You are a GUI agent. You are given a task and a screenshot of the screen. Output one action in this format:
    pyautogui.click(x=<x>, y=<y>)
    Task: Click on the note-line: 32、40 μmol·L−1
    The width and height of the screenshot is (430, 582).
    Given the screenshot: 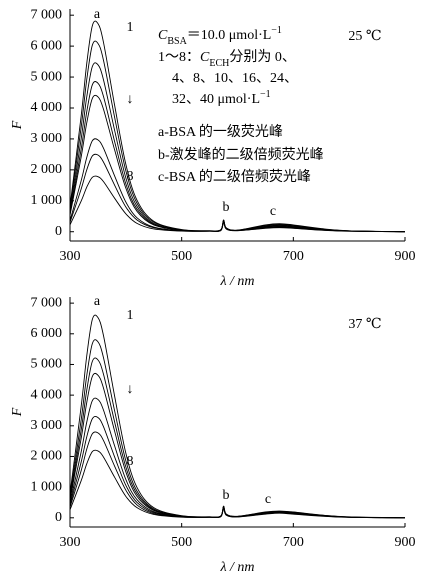 What is the action you would take?
    pyautogui.click(x=221, y=98)
    